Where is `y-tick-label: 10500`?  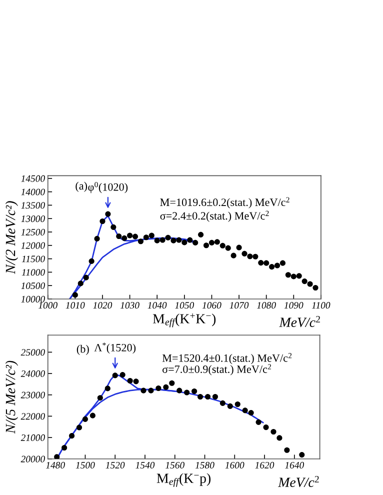 y-tick-label: 10500 is located at coordinates (33, 286).